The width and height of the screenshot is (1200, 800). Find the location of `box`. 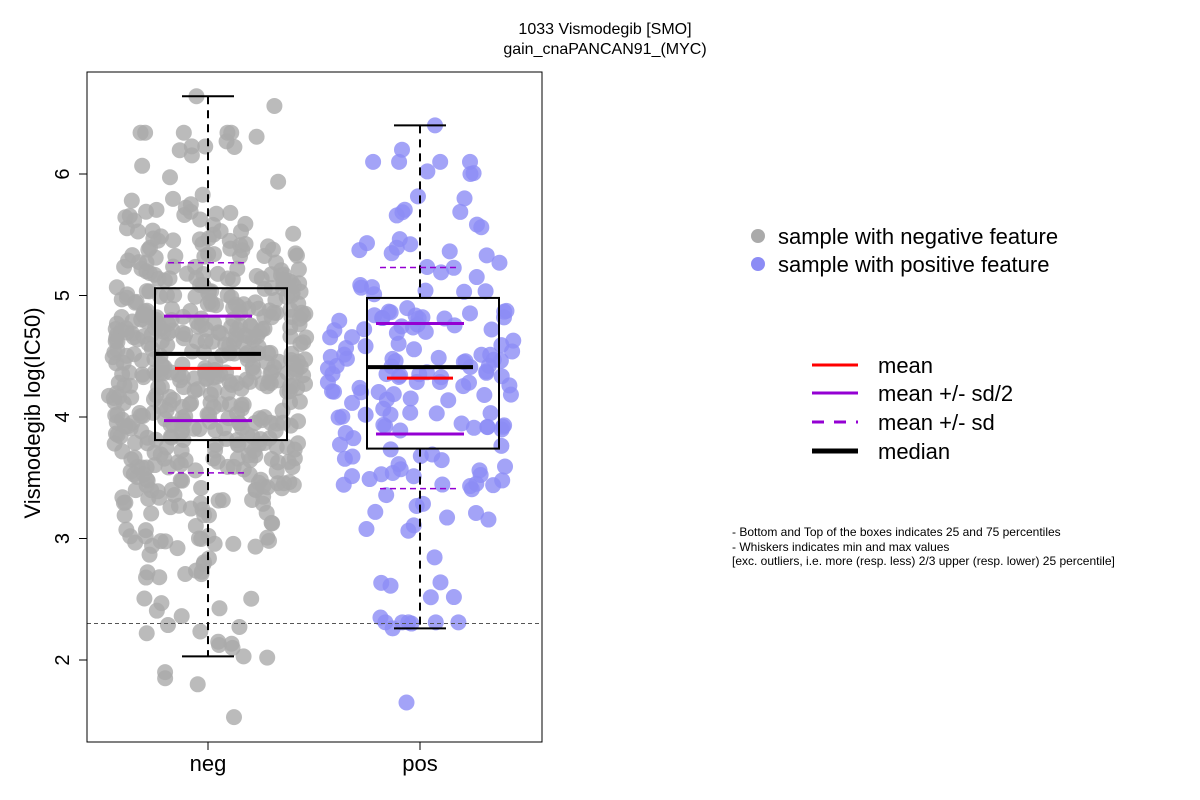

box is located at coordinates (221, 364).